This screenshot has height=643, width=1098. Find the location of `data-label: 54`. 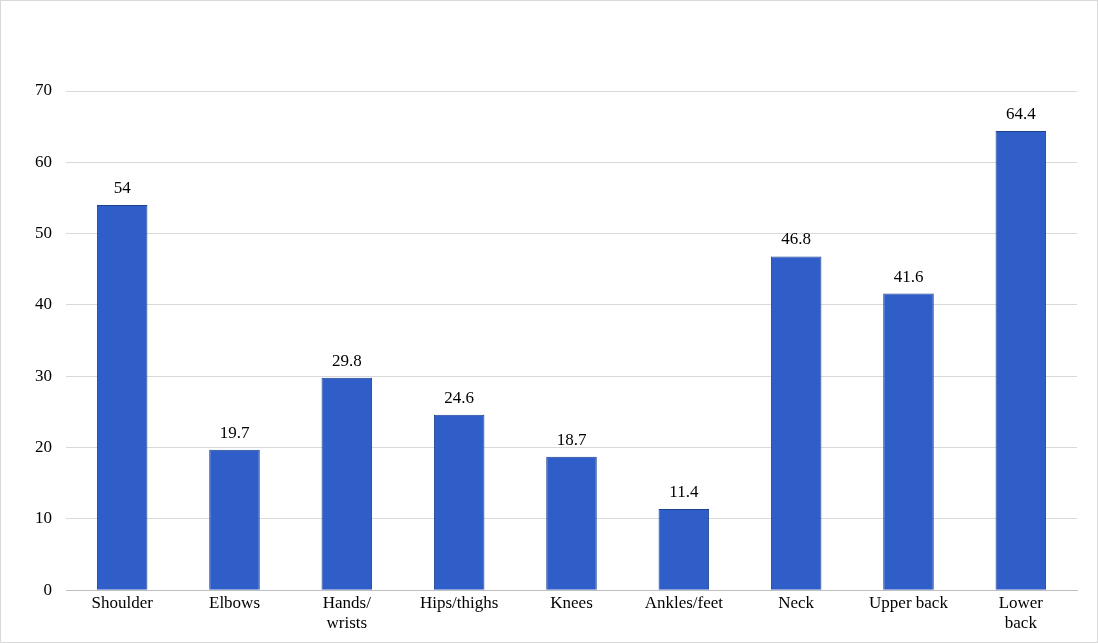

data-label: 54 is located at coordinates (122, 188).